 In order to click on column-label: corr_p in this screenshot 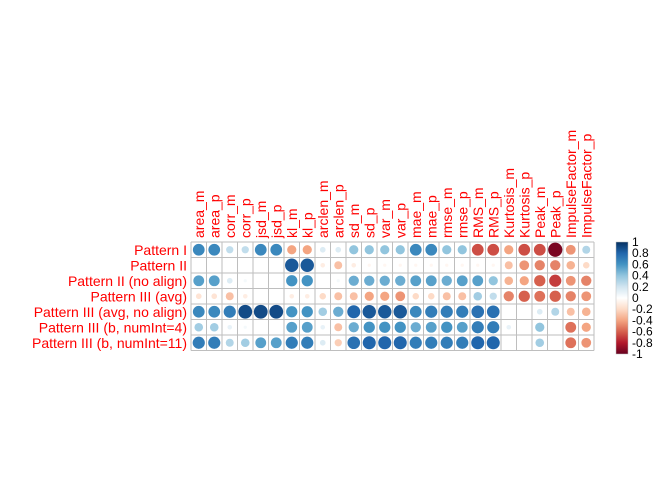, I will do `click(245, 218)`.